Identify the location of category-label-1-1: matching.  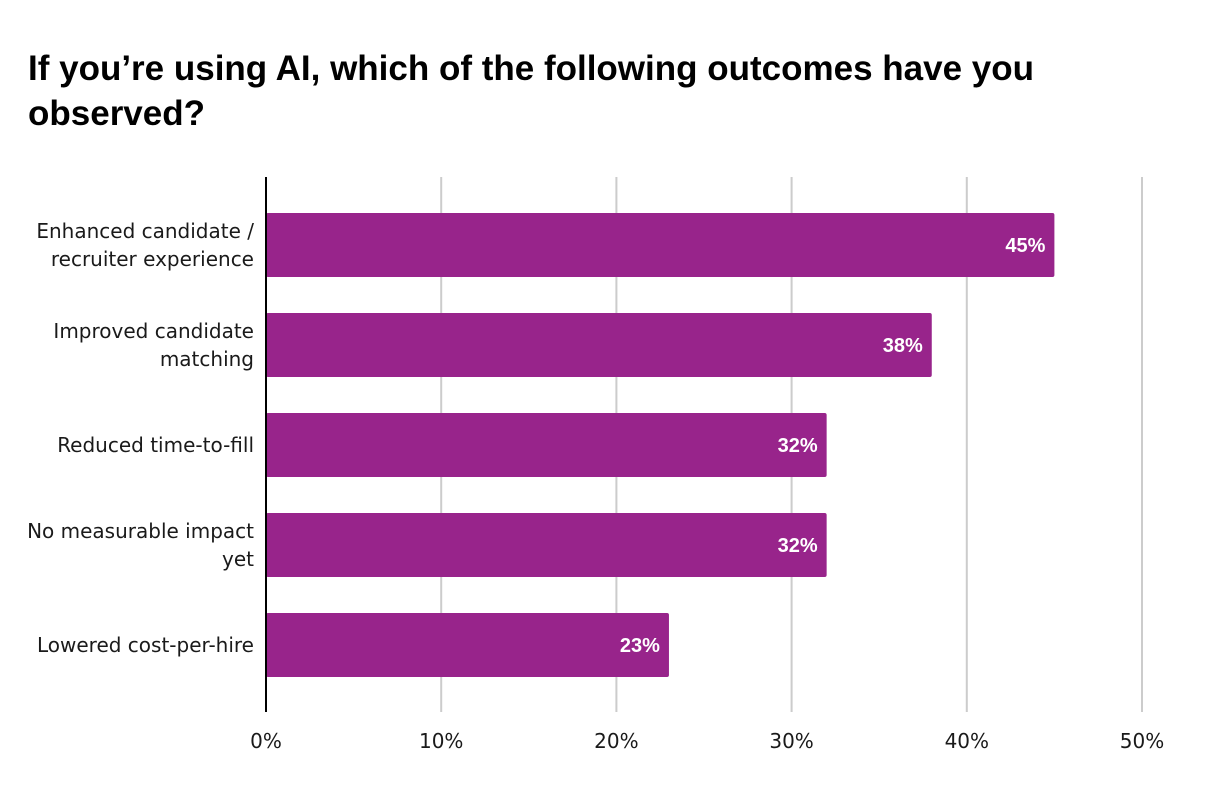
(207, 359).